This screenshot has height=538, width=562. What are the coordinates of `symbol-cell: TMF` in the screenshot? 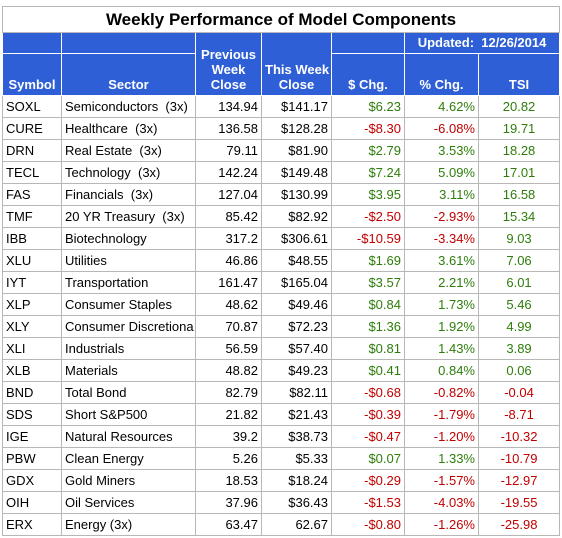 It's located at (32, 216).